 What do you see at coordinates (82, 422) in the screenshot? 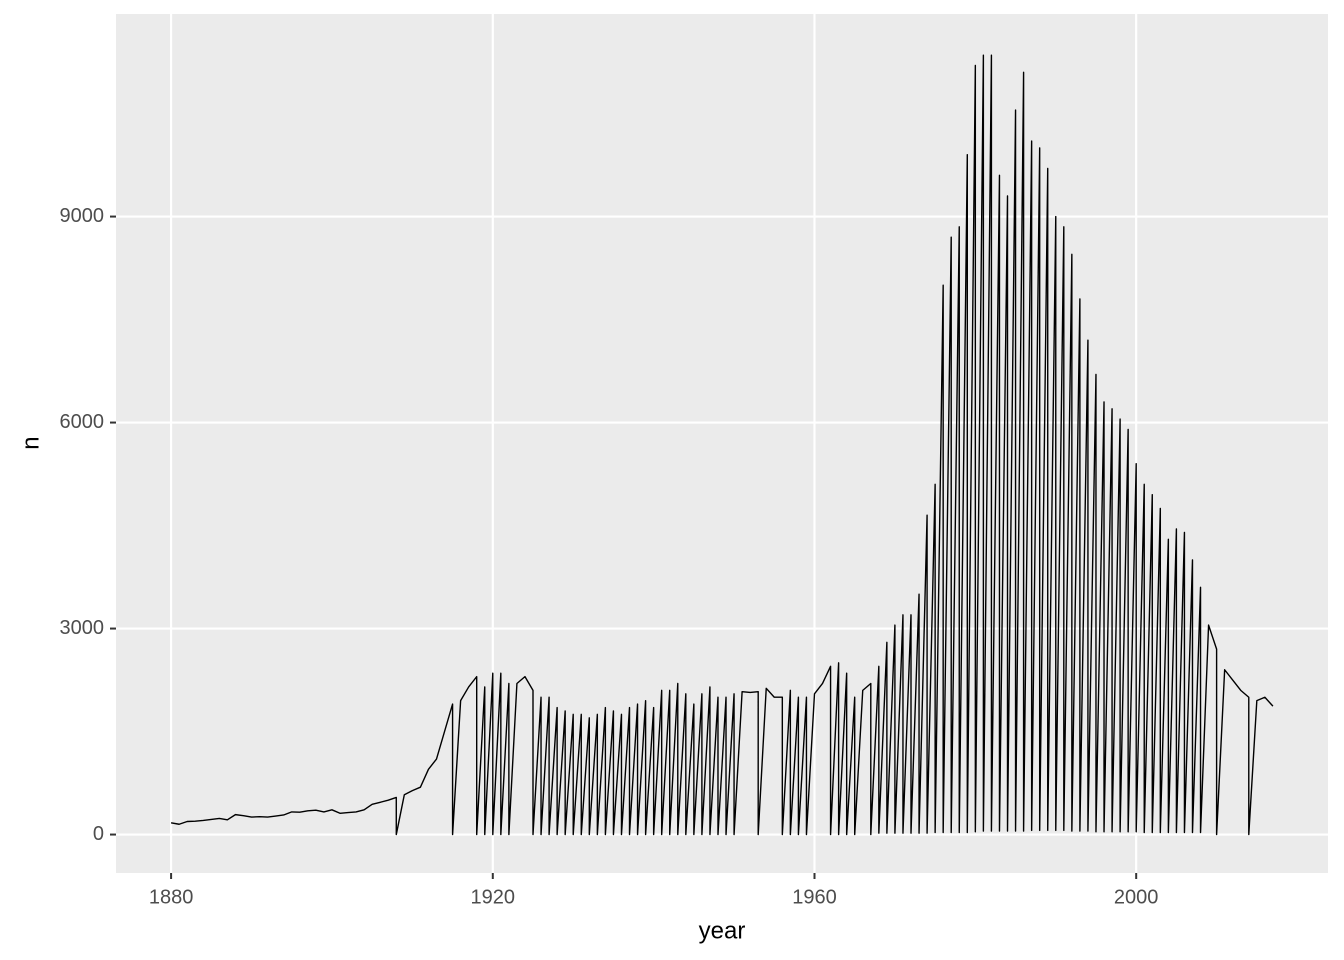
I see `y-tick-label: 6000` at bounding box center [82, 422].